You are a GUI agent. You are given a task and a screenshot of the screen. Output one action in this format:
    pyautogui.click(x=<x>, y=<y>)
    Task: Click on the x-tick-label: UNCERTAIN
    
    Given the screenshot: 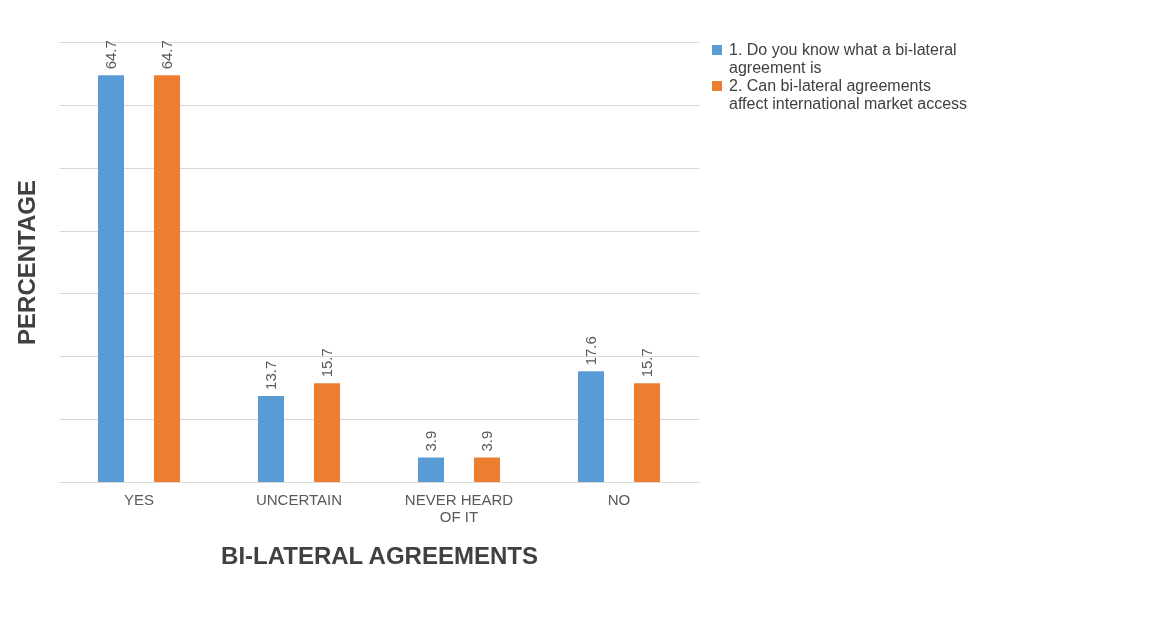 What is the action you would take?
    pyautogui.click(x=299, y=499)
    